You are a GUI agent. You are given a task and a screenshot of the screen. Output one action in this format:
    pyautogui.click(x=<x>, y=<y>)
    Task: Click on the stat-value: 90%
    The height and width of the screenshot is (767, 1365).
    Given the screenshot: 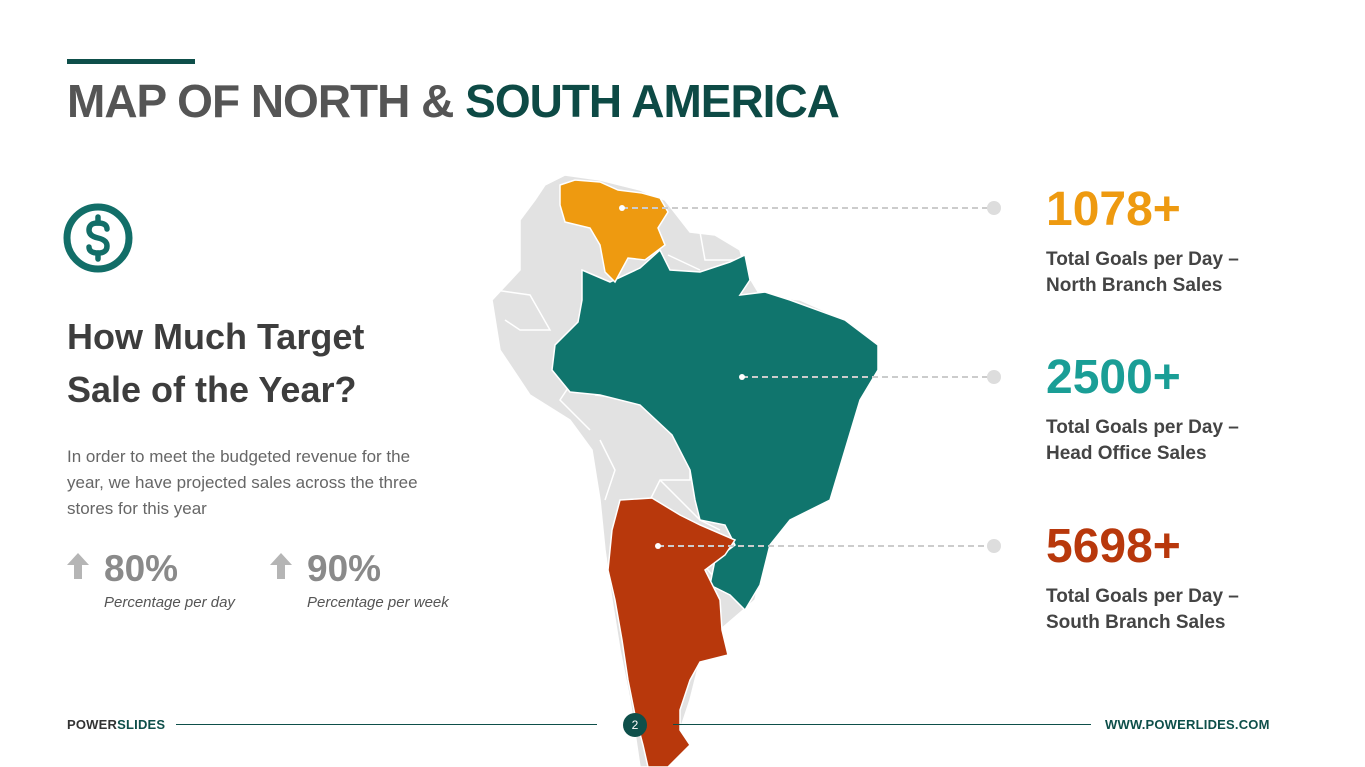 What is the action you would take?
    pyautogui.click(x=344, y=568)
    